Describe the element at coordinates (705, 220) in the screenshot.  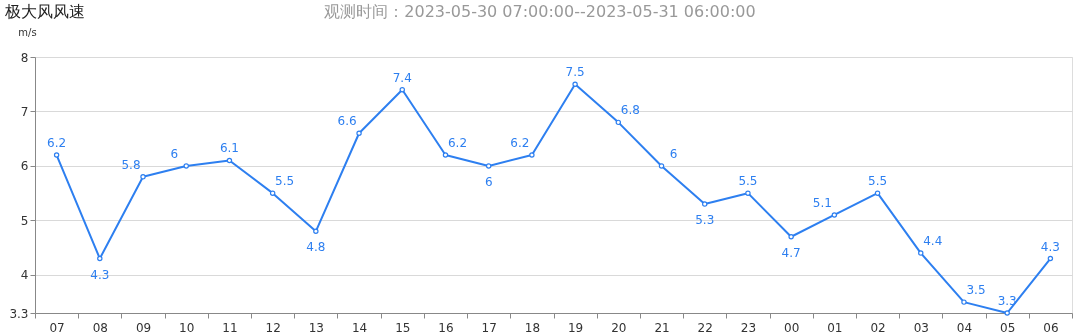
I see `data-label: 5.3` at that location.